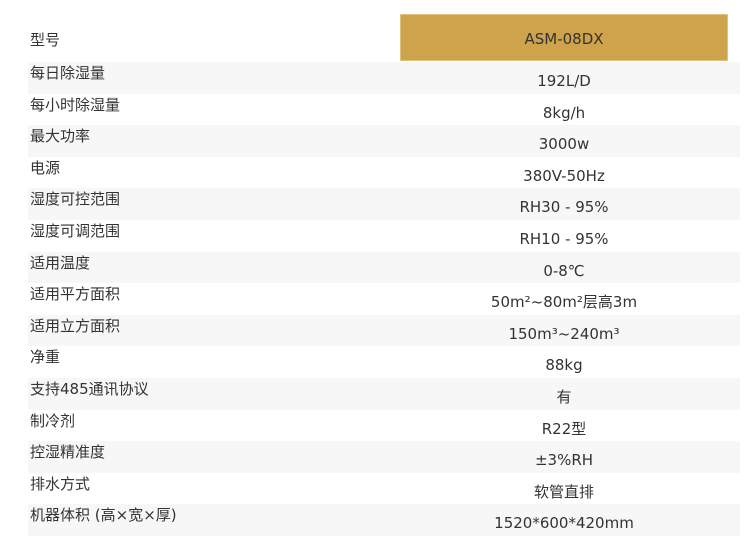 Image resolution: width=750 pixels, height=551 pixels. What do you see at coordinates (75, 230) in the screenshot?
I see `spec-label: 湿度可调范围` at bounding box center [75, 230].